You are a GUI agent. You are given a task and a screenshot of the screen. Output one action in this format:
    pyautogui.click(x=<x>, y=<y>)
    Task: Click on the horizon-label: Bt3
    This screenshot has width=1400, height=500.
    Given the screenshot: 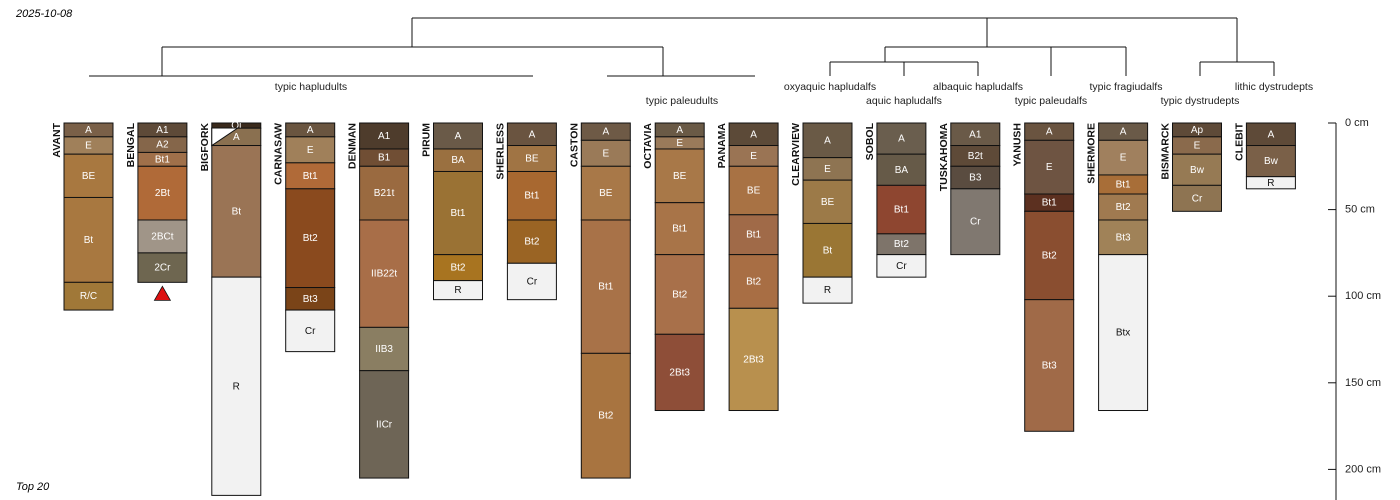 What is the action you would take?
    pyautogui.click(x=1123, y=237)
    